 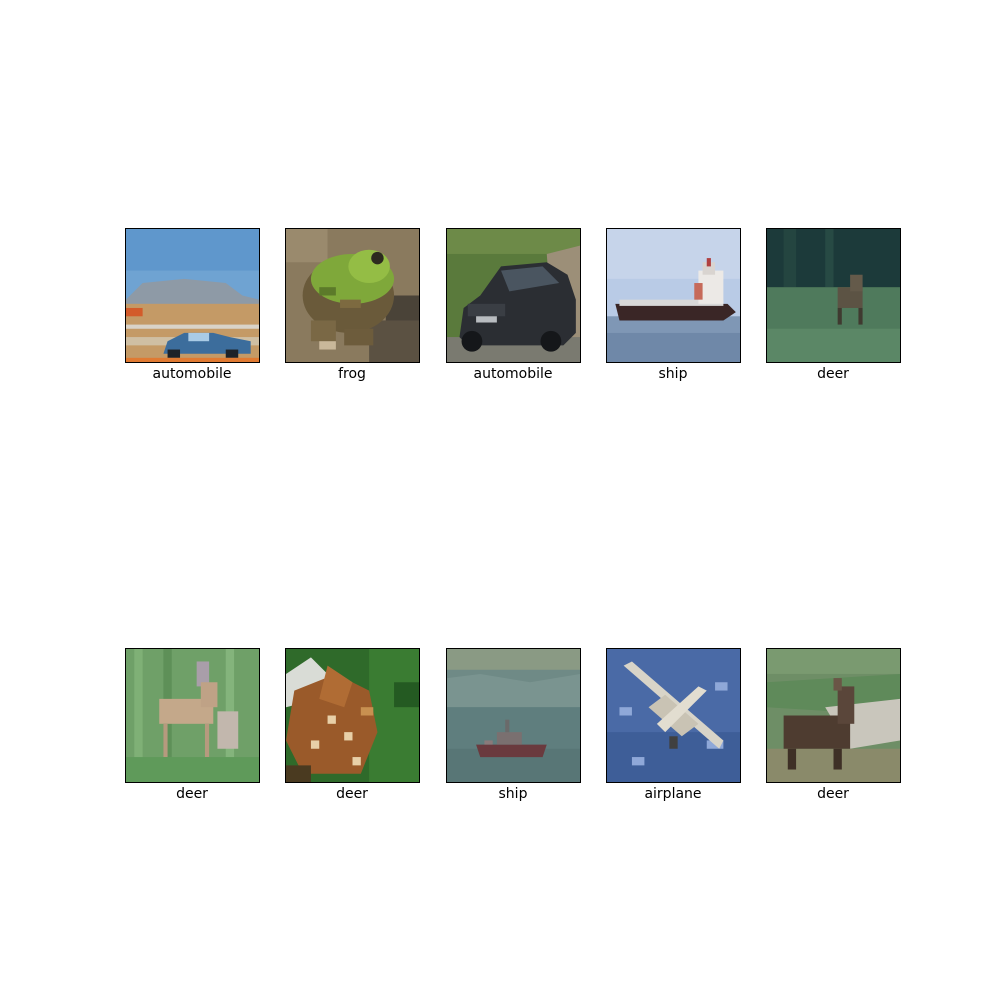 I want to click on airplane-image, so click(x=673, y=715).